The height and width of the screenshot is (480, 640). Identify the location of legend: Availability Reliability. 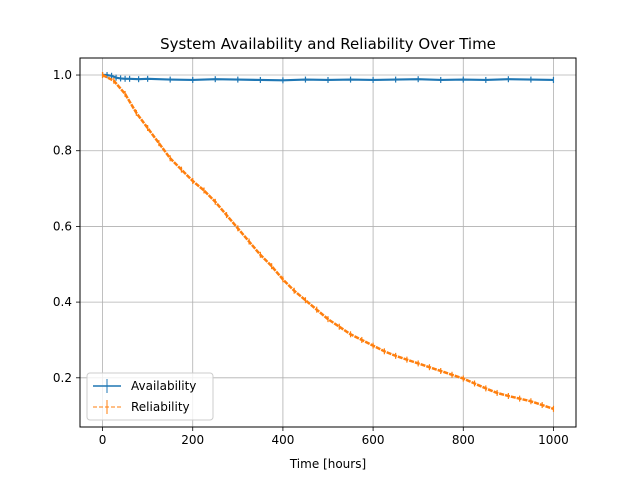
(150, 396).